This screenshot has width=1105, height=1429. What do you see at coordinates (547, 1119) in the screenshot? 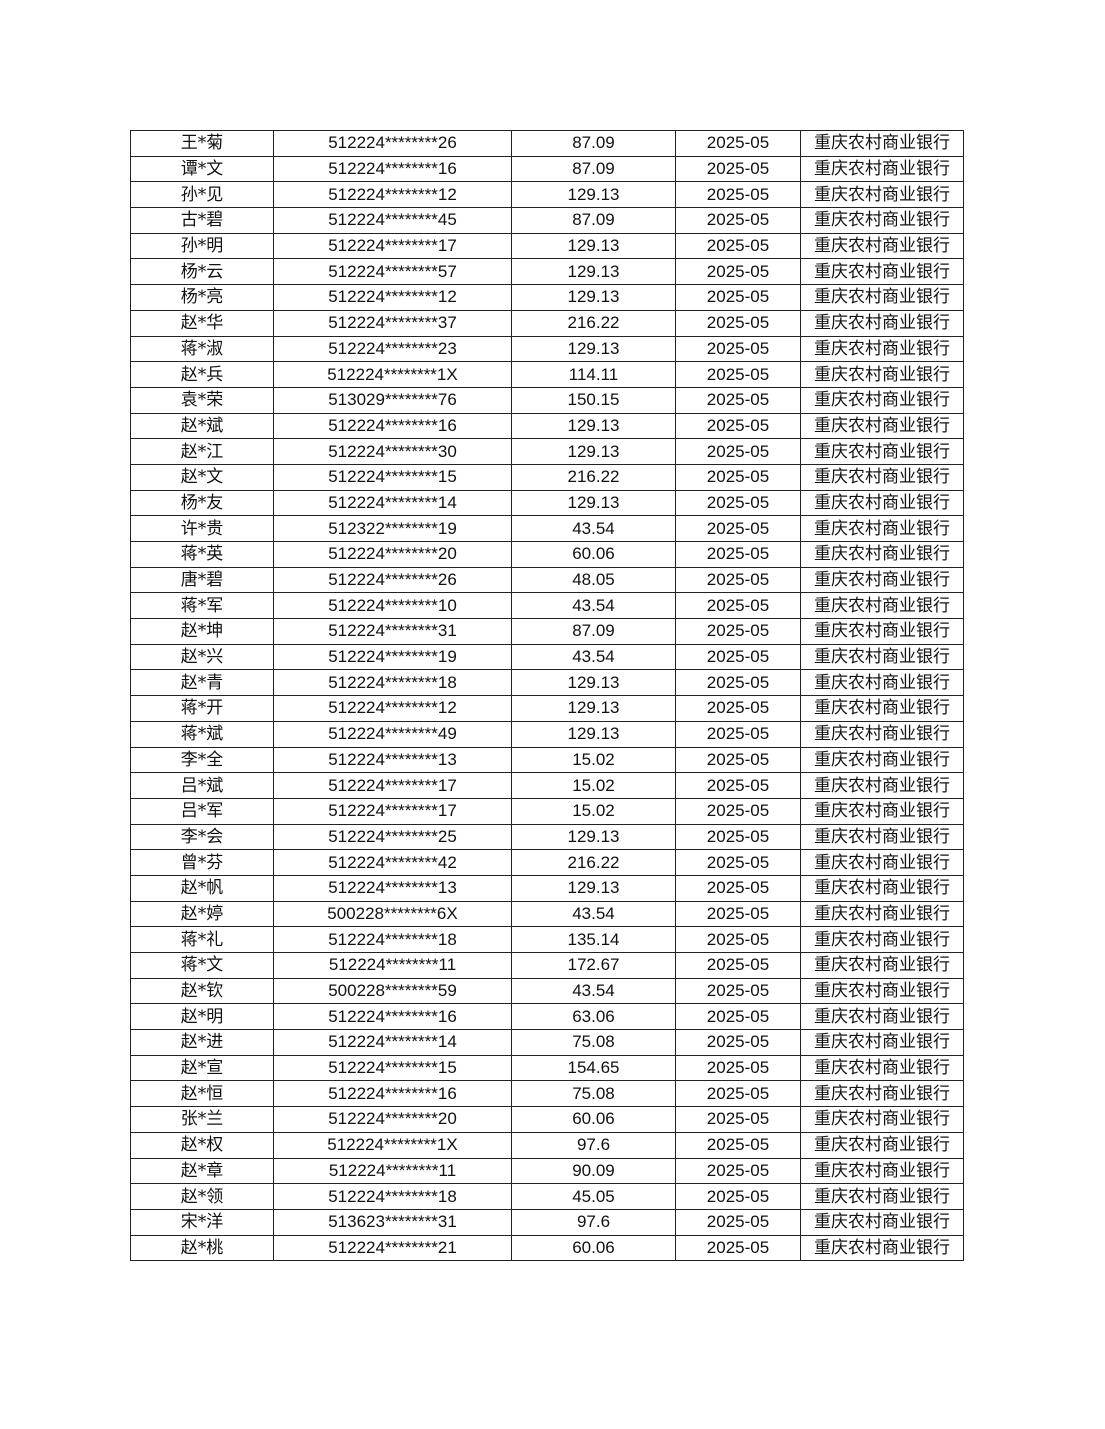
I see `table-row: 张*兰 512224********20 60.06 2025-05 重庆农村商业银行` at bounding box center [547, 1119].